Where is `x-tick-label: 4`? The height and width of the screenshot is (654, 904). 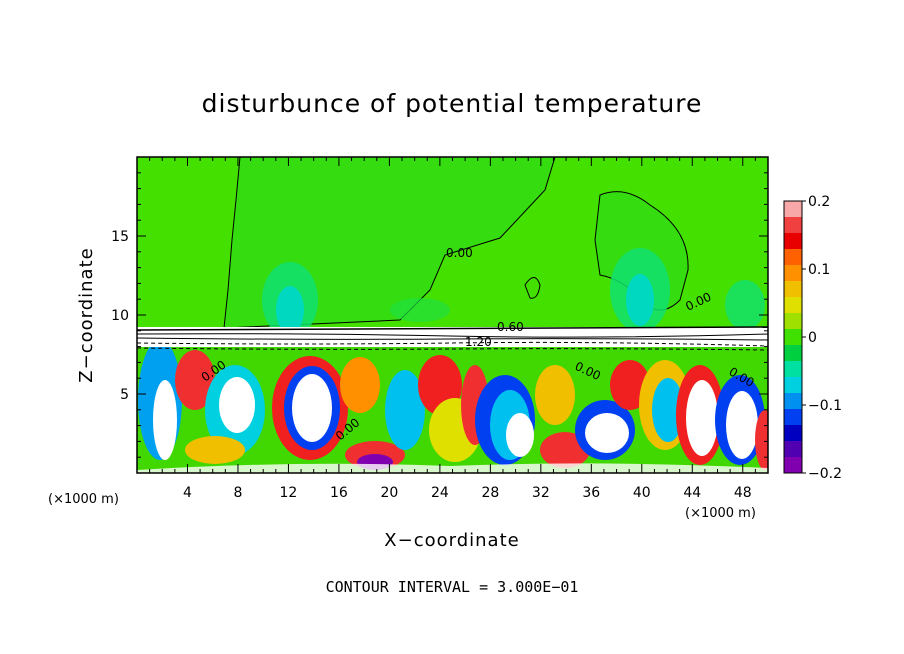 x-tick-label: 4 is located at coordinates (187, 493).